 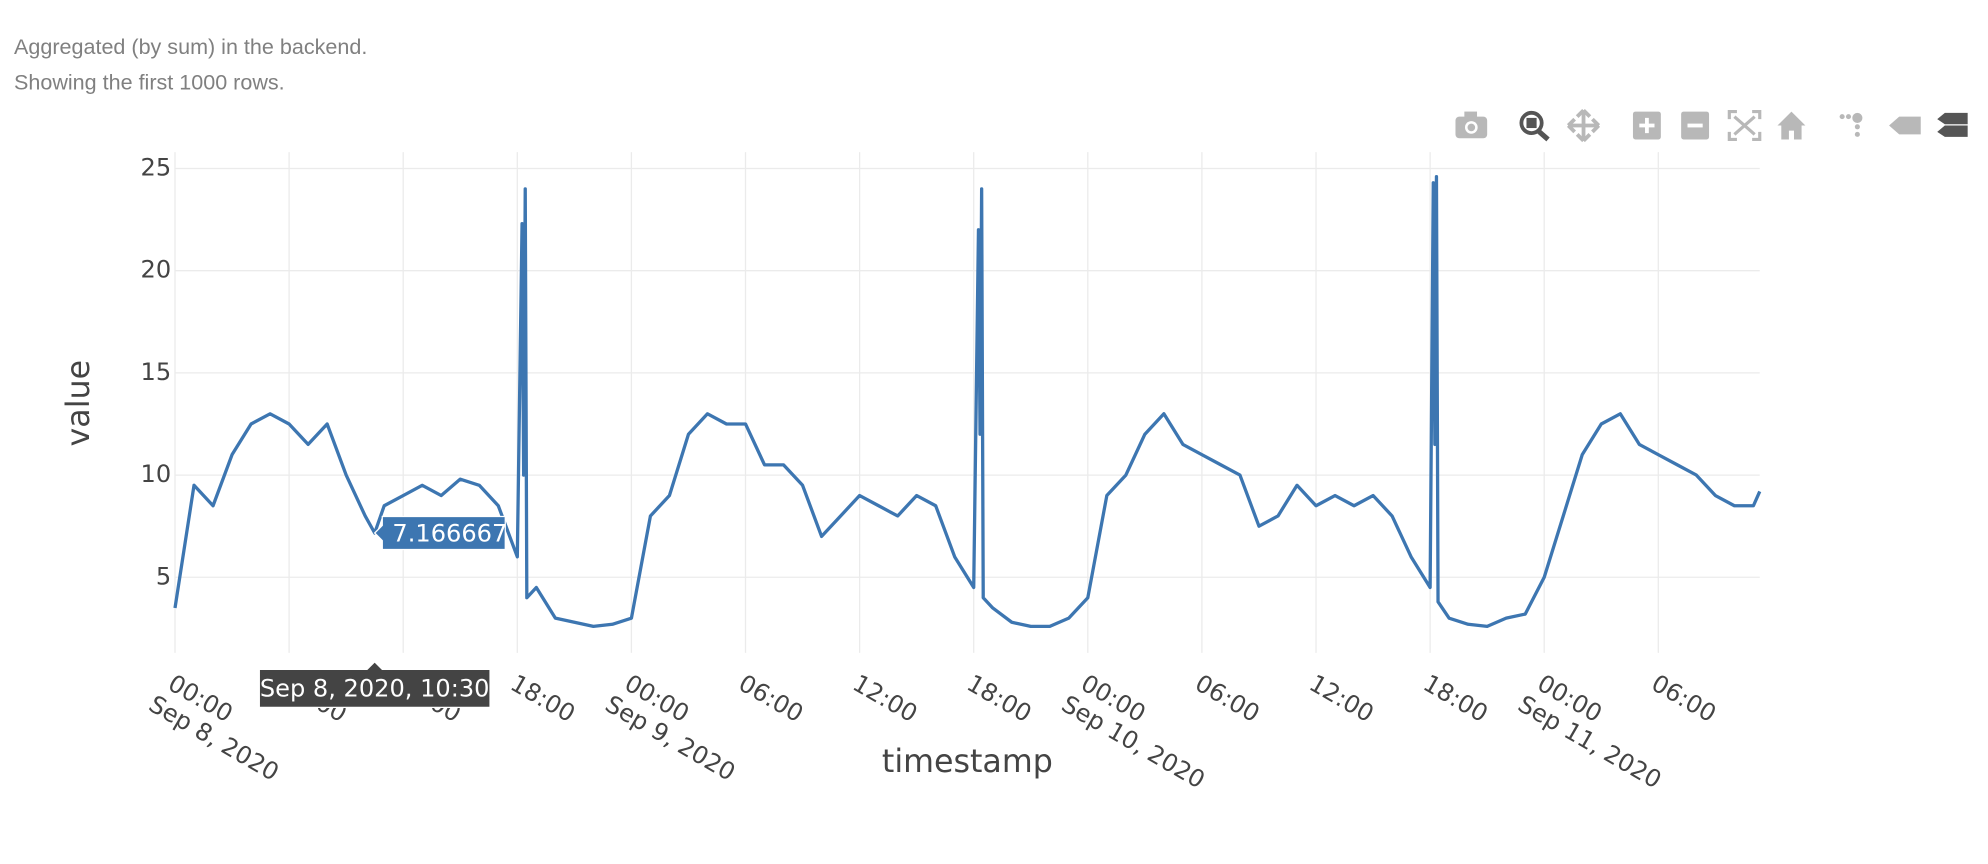 What do you see at coordinates (677, 726) in the screenshot?
I see `x-tick-label: 00:00Sep 9, 2020` at bounding box center [677, 726].